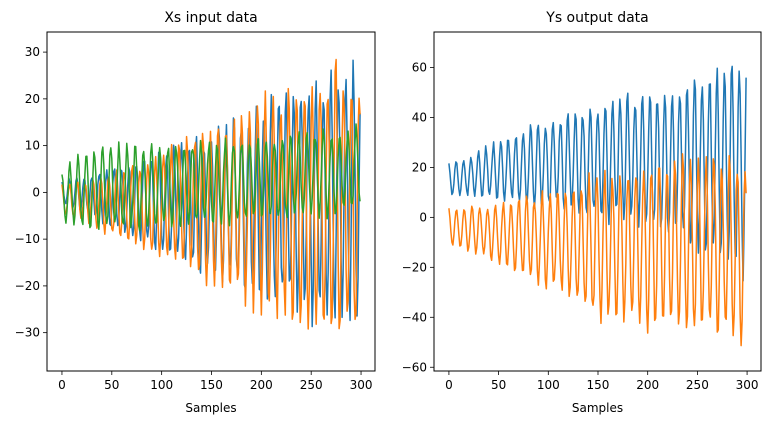 Image resolution: width=762 pixels, height=422 pixels. I want to click on y-tick-label: −30, so click(27, 333).